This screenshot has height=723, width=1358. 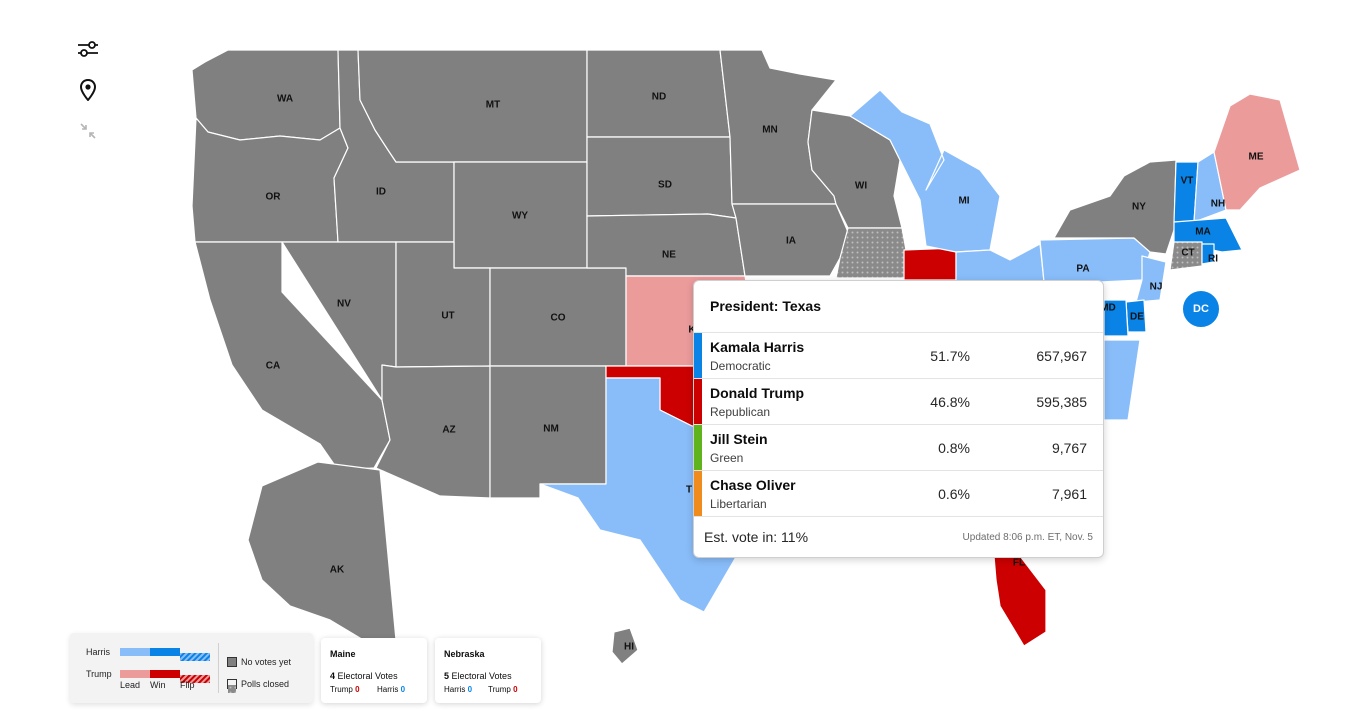 What do you see at coordinates (1019, 563) in the screenshot?
I see `state-label-fl: FL` at bounding box center [1019, 563].